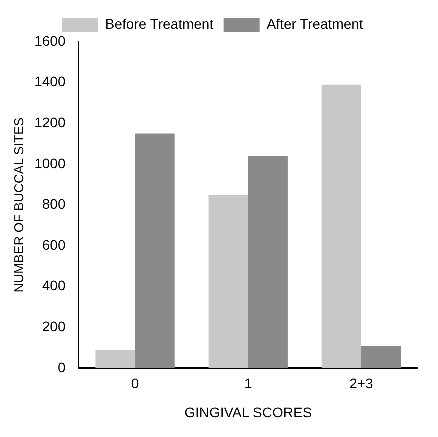 The height and width of the screenshot is (437, 438). Describe the element at coordinates (135, 384) in the screenshot. I see `x-tick-label: 0` at that location.